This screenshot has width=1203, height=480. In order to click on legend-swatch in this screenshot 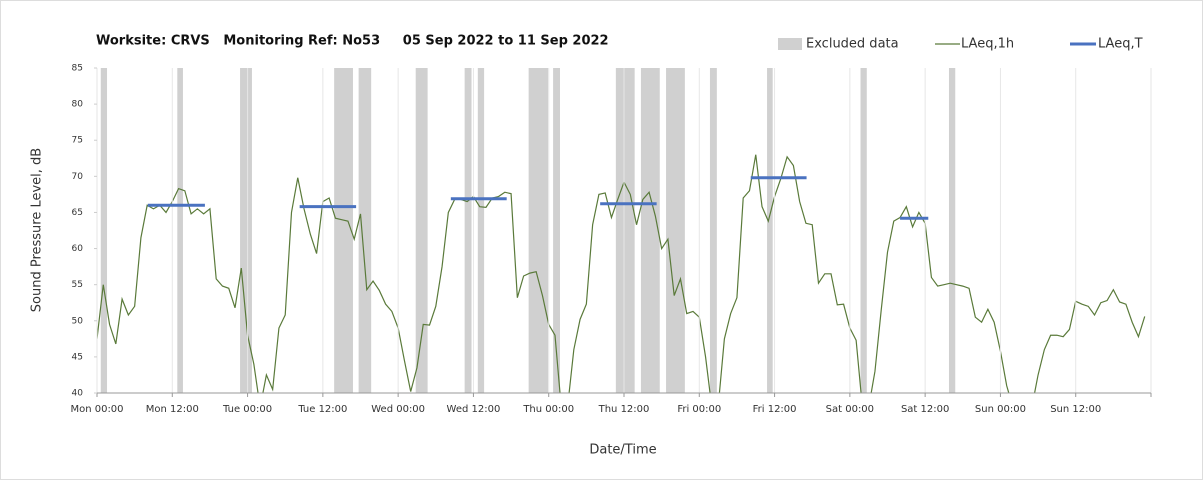, I will do `click(790, 44)`.